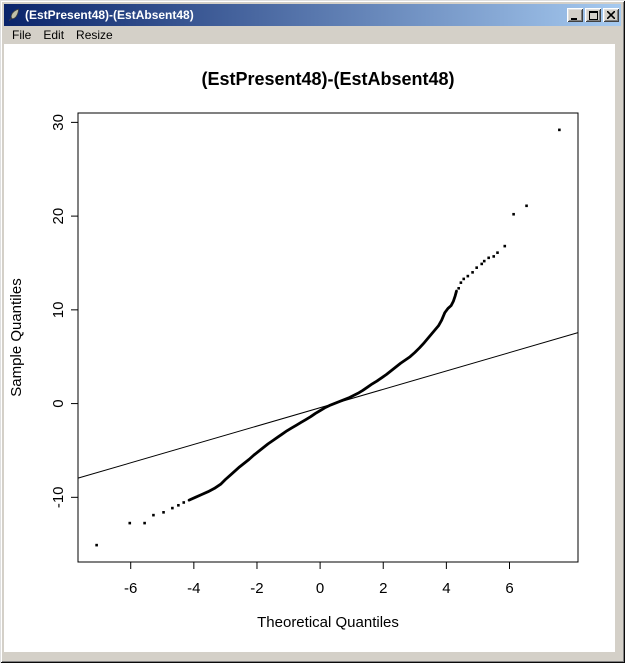 The image size is (625, 663). I want to click on y-tick-label: -10, so click(58, 497).